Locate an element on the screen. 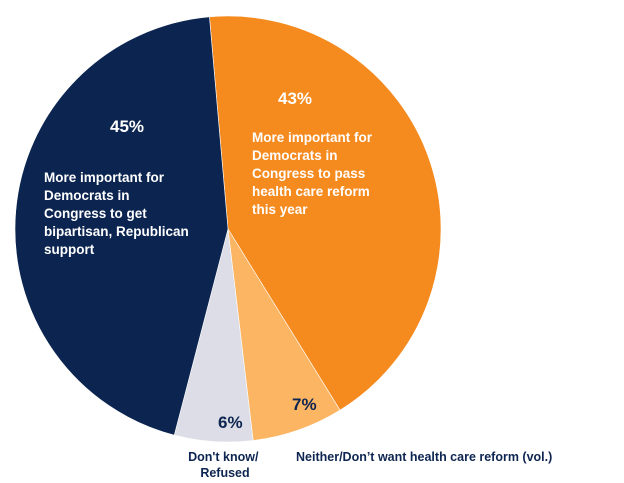 The height and width of the screenshot is (483, 624). slice-label-dont-know-line1: Don't know/ is located at coordinates (223, 457).